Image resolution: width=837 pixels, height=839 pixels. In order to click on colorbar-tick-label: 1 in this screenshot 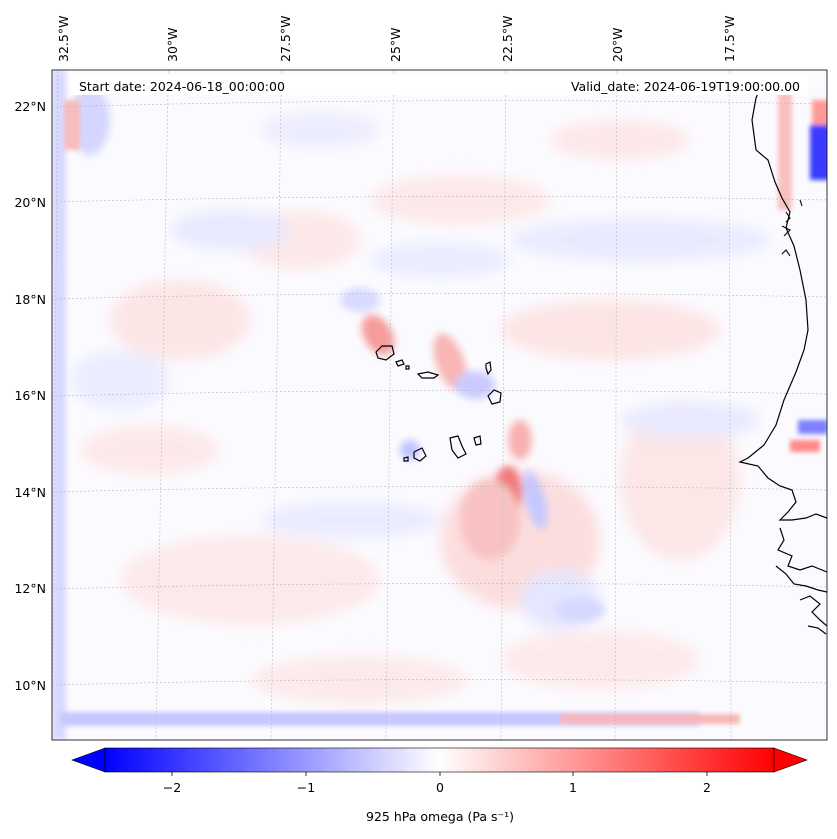, I will do `click(573, 787)`.